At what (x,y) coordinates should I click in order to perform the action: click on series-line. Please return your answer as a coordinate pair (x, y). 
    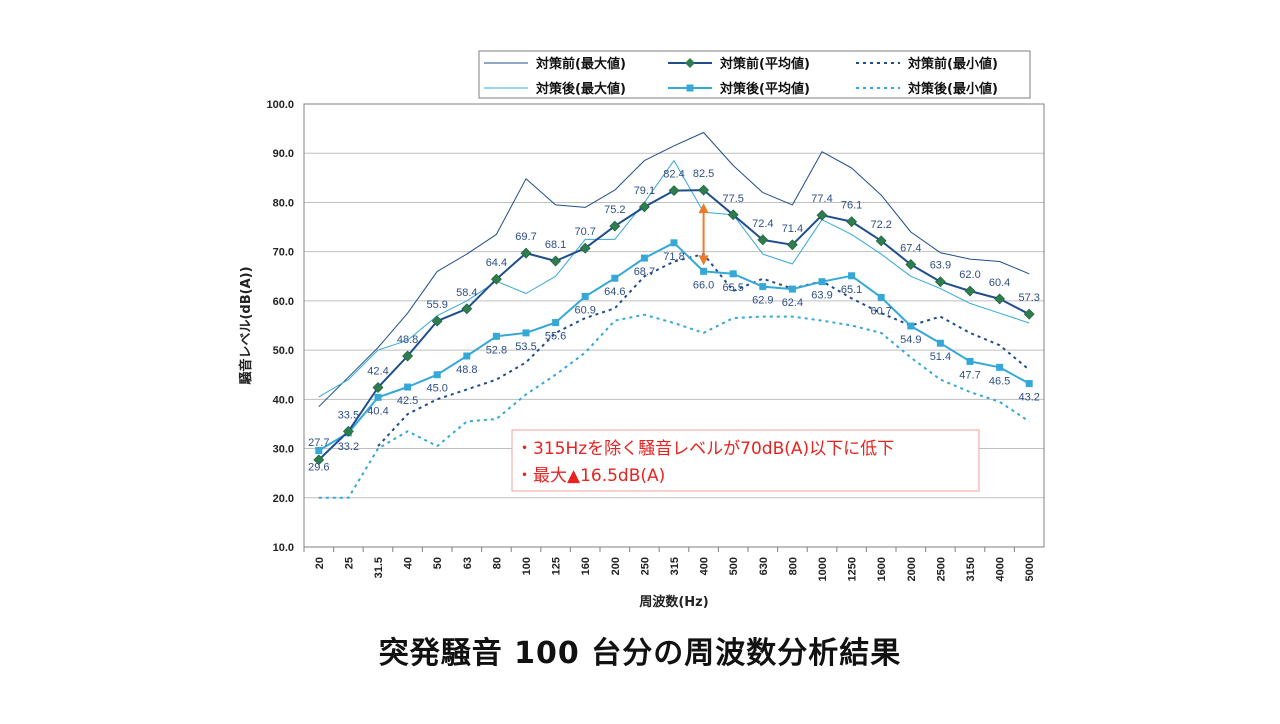
    Looking at the image, I should click on (674, 406).